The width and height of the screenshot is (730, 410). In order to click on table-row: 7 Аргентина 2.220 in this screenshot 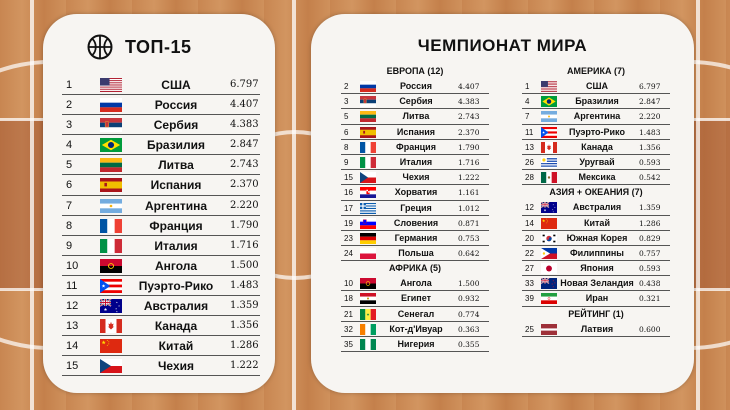, I will do `click(596, 117)`.